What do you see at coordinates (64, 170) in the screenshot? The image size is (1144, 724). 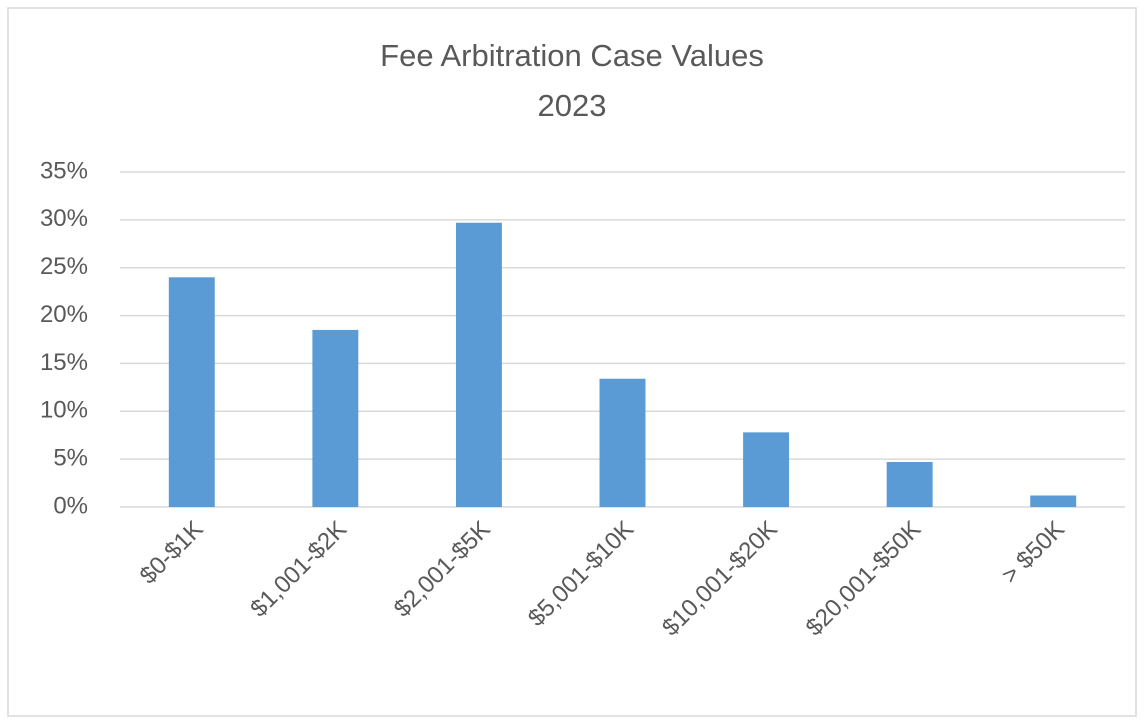 I see `y-tick-label: 35%` at bounding box center [64, 170].